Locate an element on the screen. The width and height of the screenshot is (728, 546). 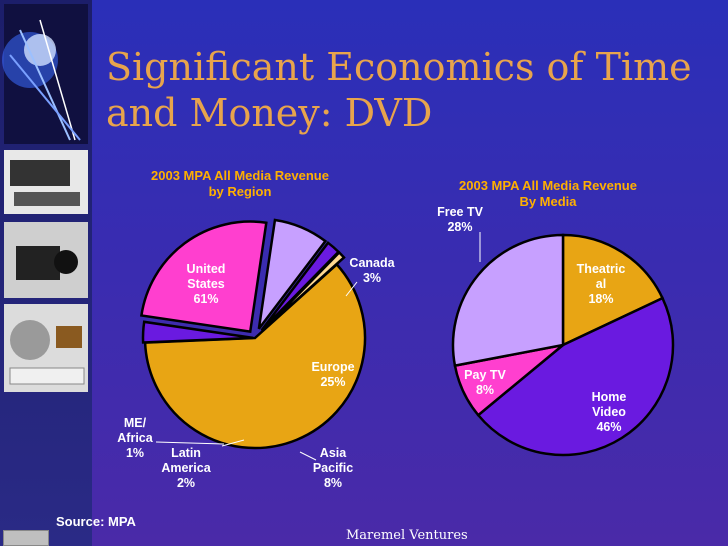
region-pie is located at coordinates (253, 334).